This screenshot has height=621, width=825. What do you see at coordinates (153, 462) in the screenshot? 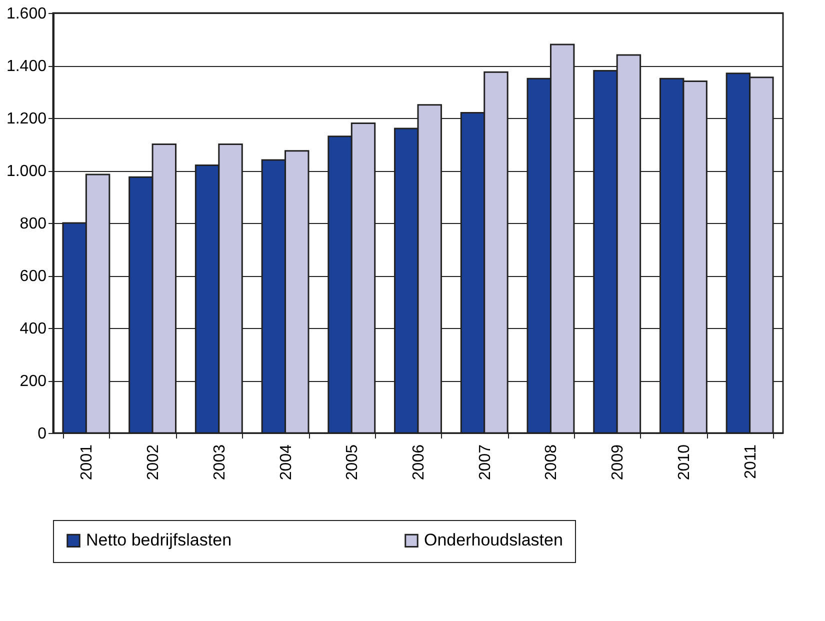
I see `x-tick-label: 2002` at bounding box center [153, 462].